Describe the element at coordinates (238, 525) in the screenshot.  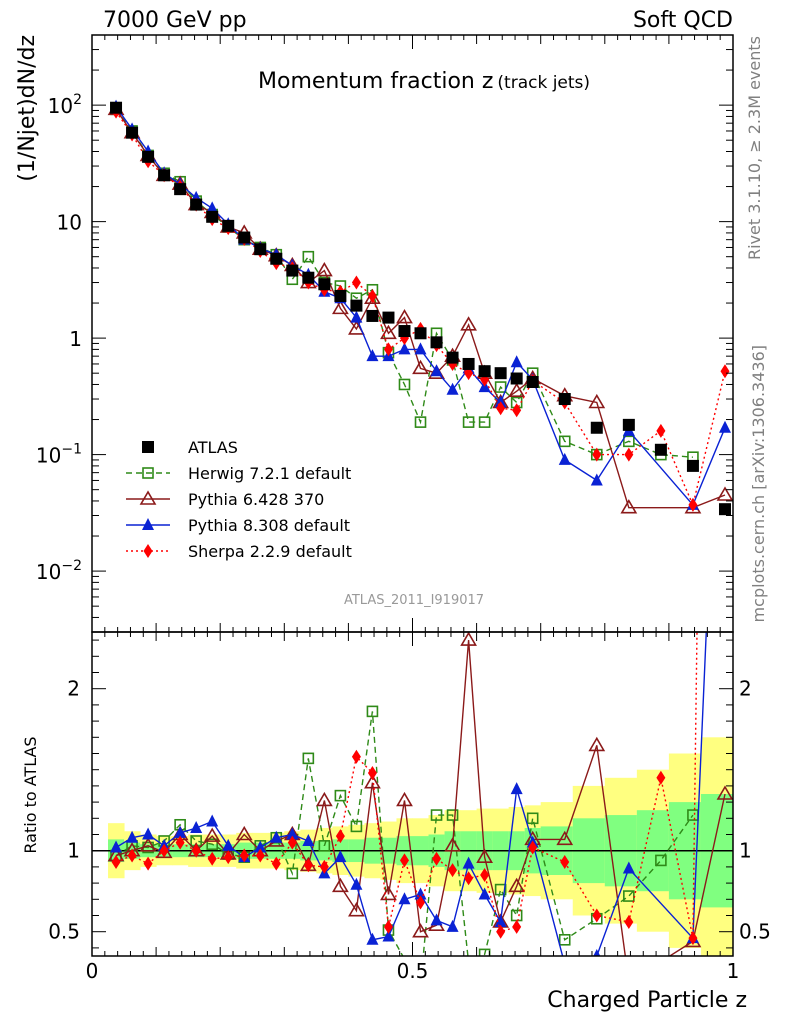
I see `legend-item: Pythia 8.308 default` at that location.